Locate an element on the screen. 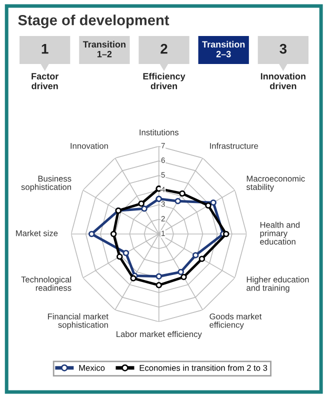 This screenshot has height=400, width=331. spoke-label: Macroeconomic stability is located at coordinates (275, 183).